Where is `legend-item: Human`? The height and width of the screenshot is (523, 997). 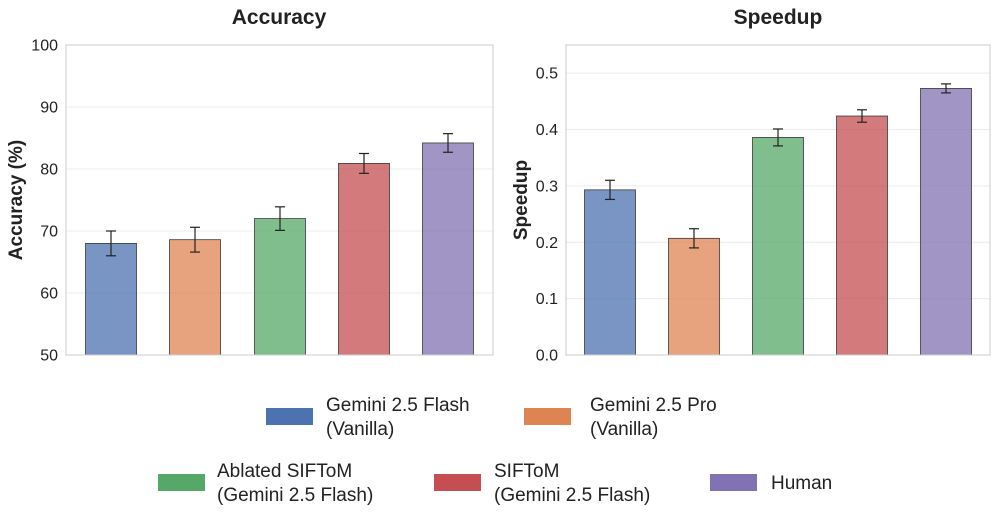 legend-item: Human is located at coordinates (771, 483).